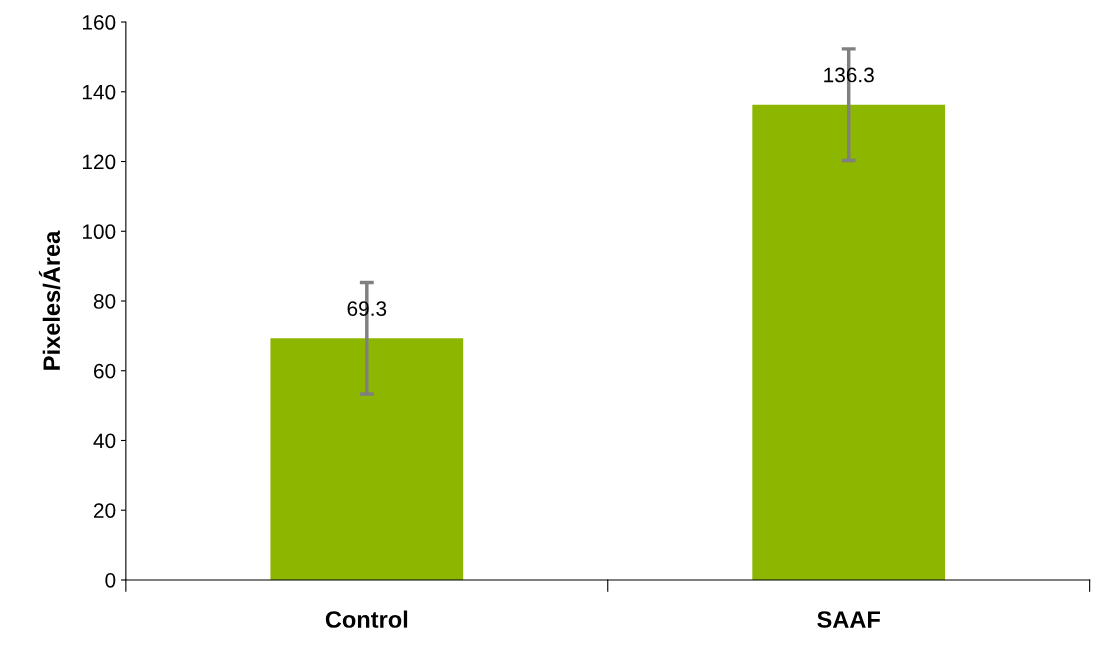  I want to click on y-tick-label: 20, so click(105, 510).